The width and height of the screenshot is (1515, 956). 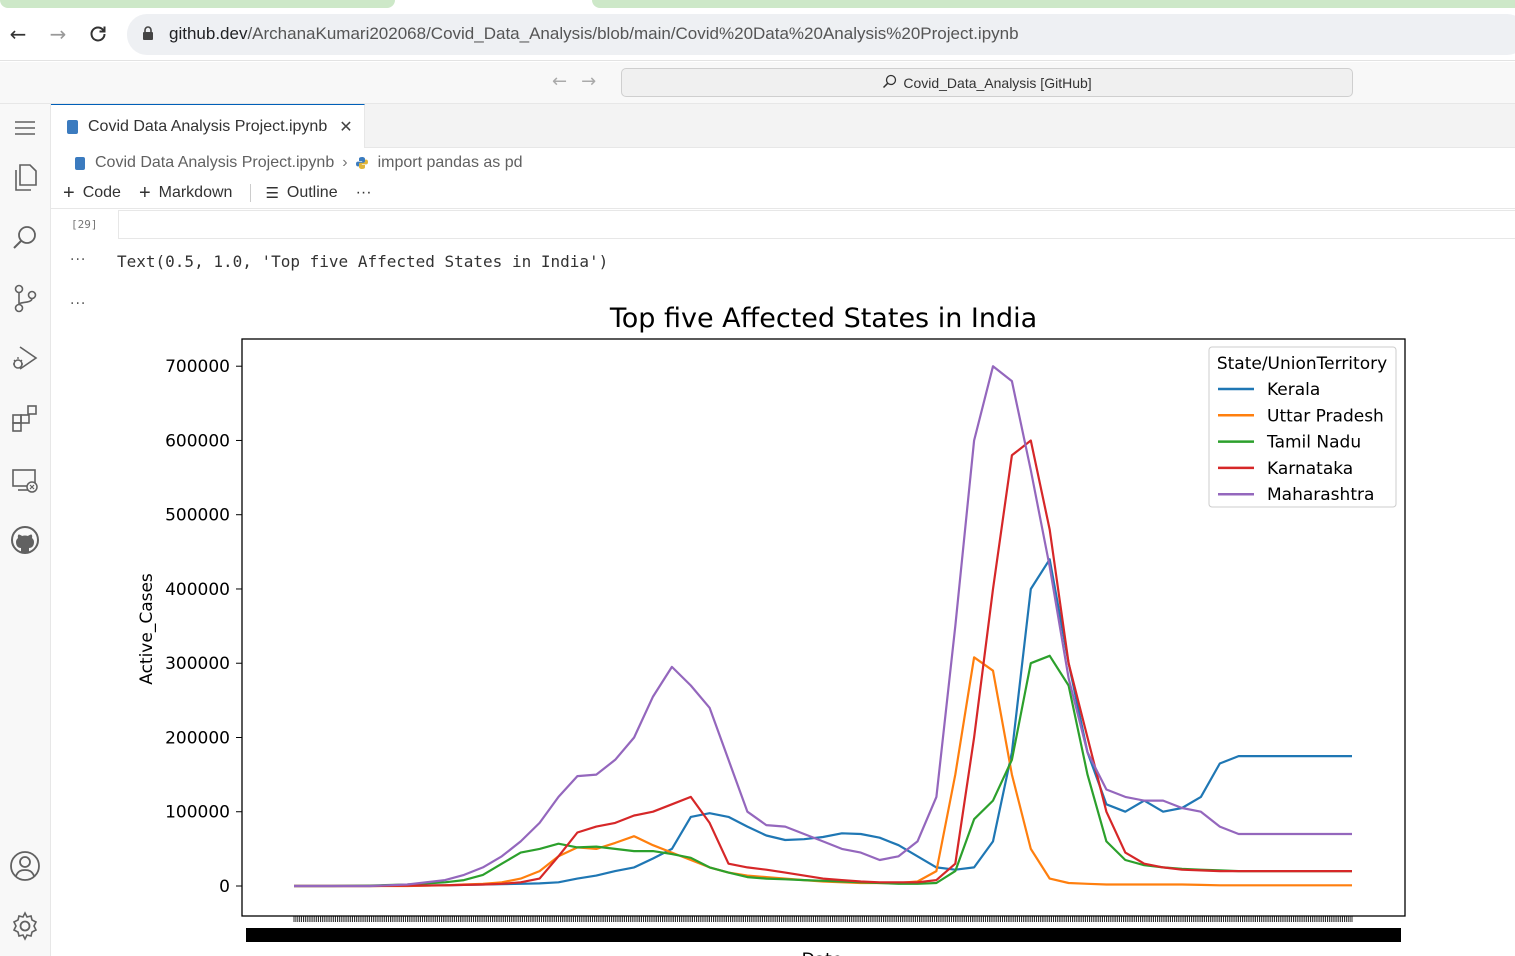 I want to click on legend-title: State/UnionTerritory, so click(x=1302, y=364).